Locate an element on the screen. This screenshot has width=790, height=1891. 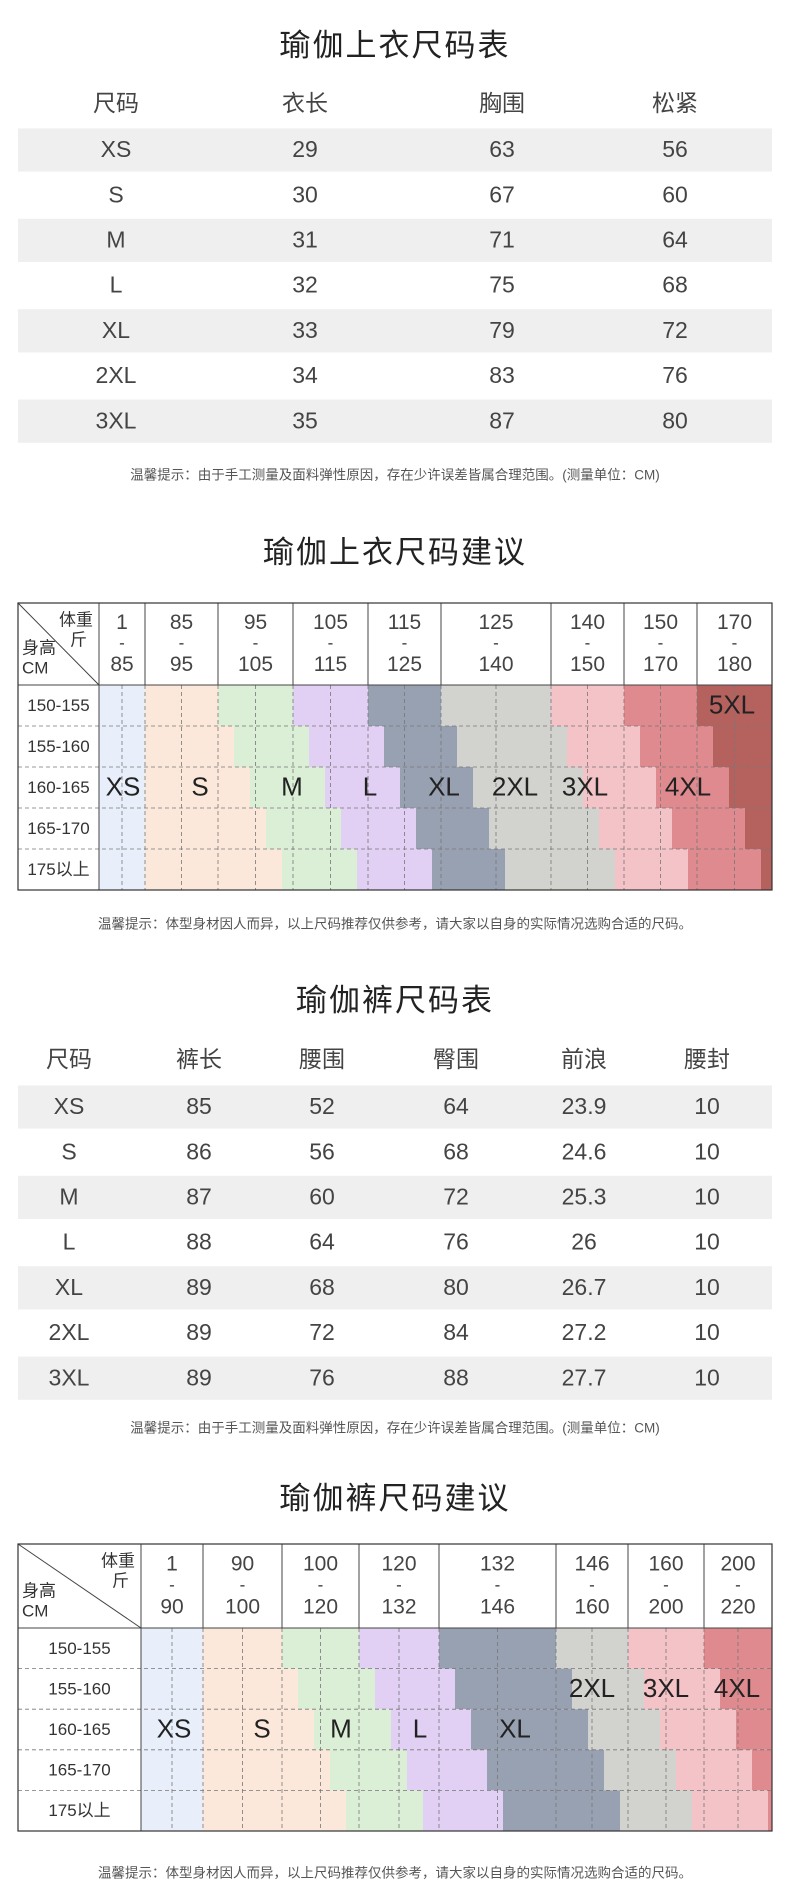
table-cell: 80 is located at coordinates (456, 1287).